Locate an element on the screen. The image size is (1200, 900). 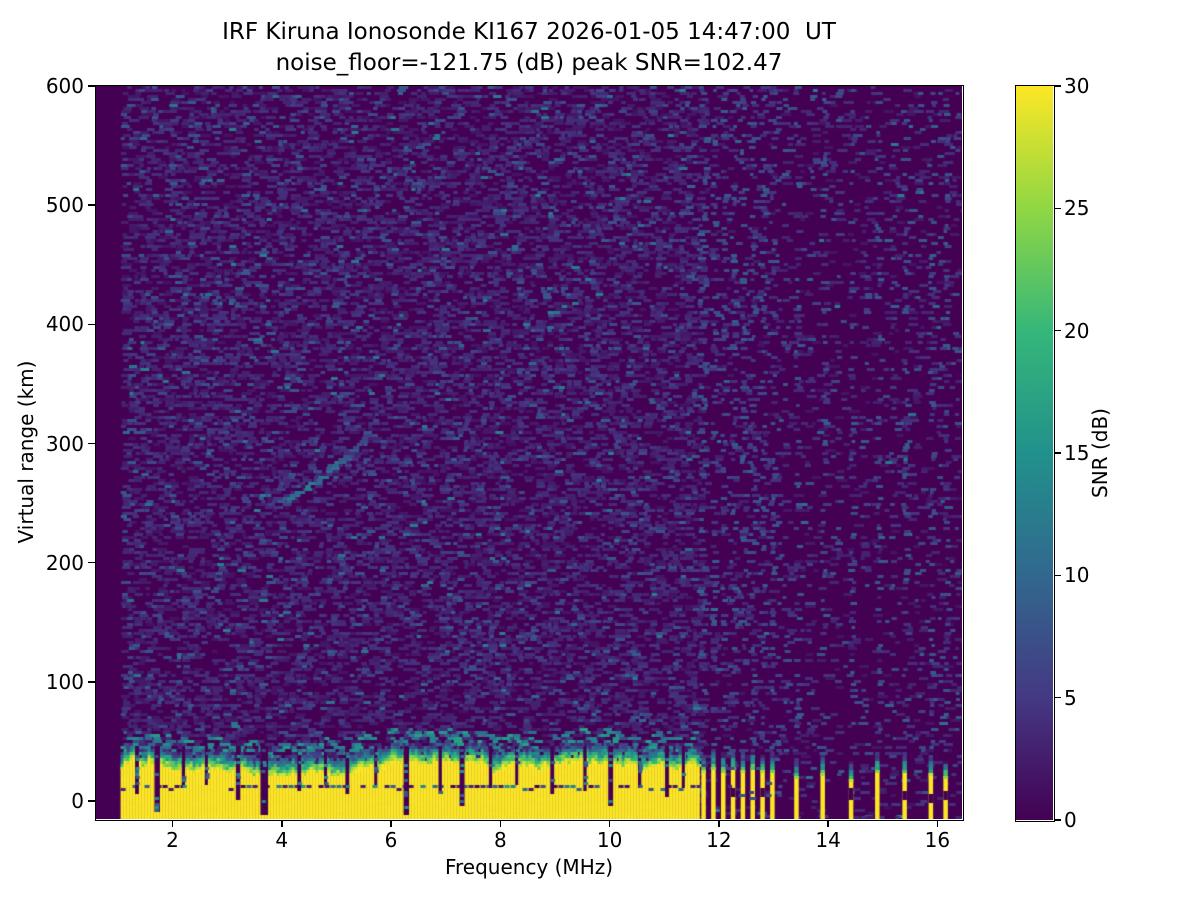
x-tick-label: 2 is located at coordinates (172, 840).